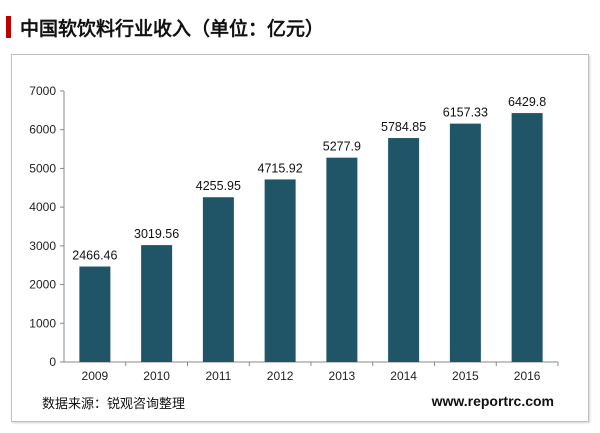  Describe the element at coordinates (114, 404) in the screenshot. I see `data-source: 数据来源：锐观咨询整理` at that location.